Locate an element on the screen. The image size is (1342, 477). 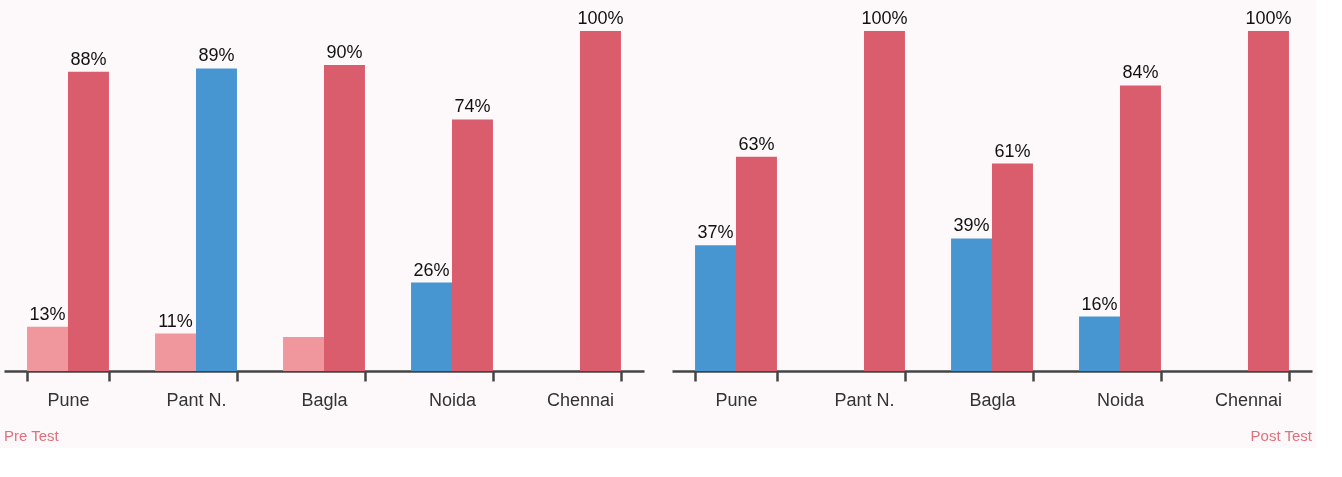
data-label: 39% is located at coordinates (971, 225).